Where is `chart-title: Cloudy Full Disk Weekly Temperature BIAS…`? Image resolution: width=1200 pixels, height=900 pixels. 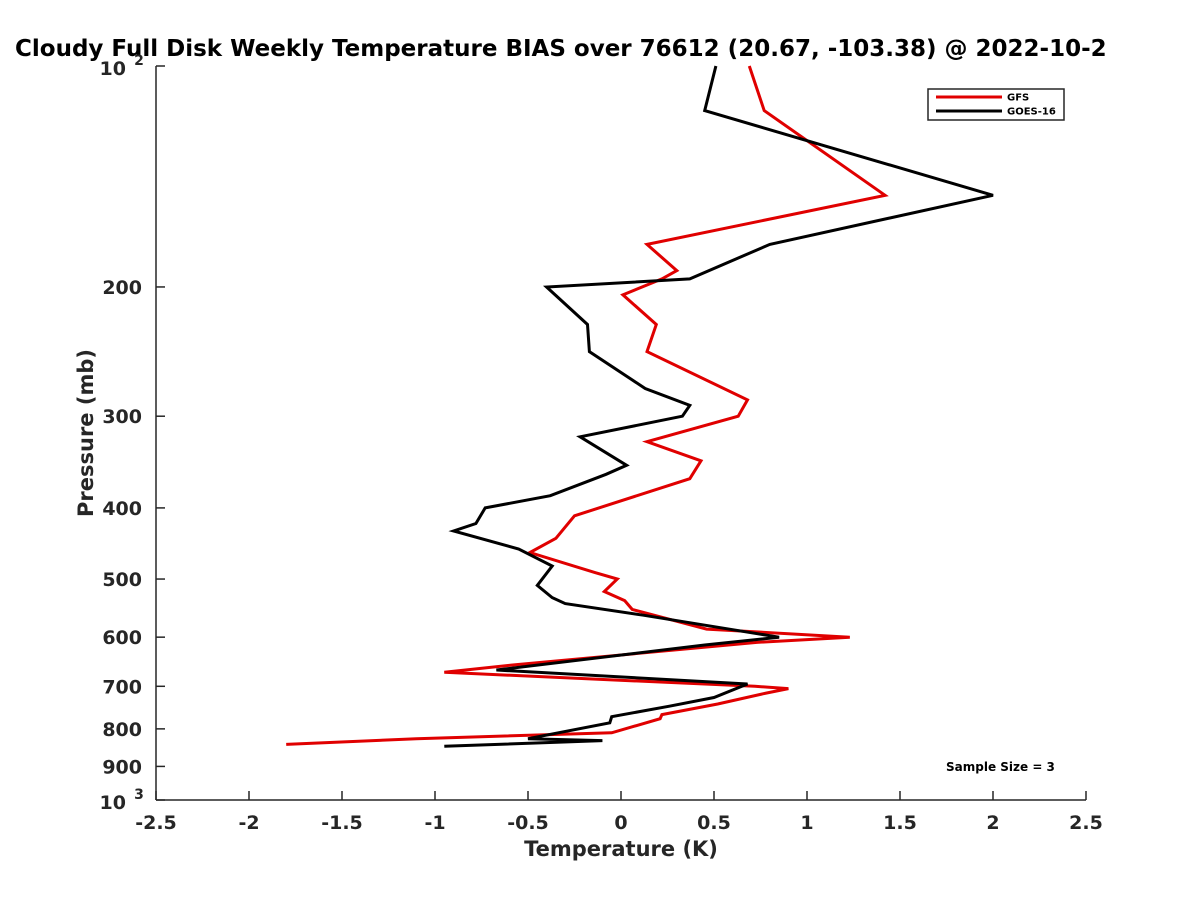 chart-title: Cloudy Full Disk Weekly Temperature BIAS… is located at coordinates (561, 49).